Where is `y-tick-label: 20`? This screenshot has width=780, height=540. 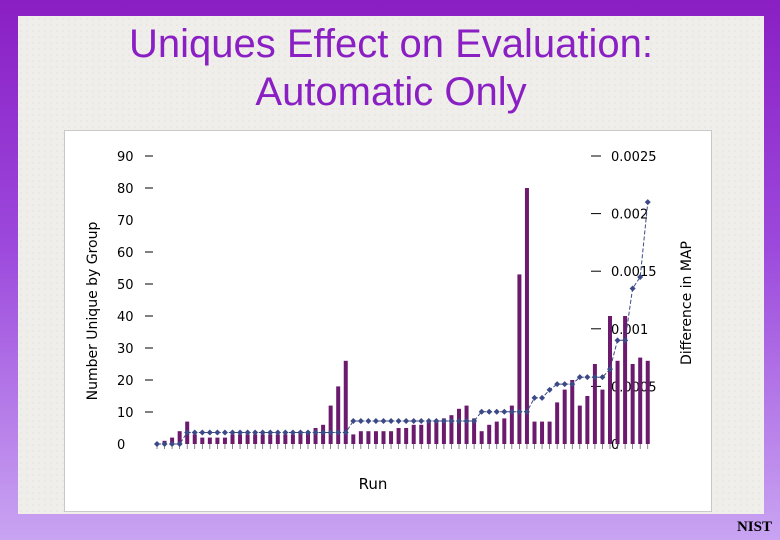
y-tick-label: 20 is located at coordinates (125, 381).